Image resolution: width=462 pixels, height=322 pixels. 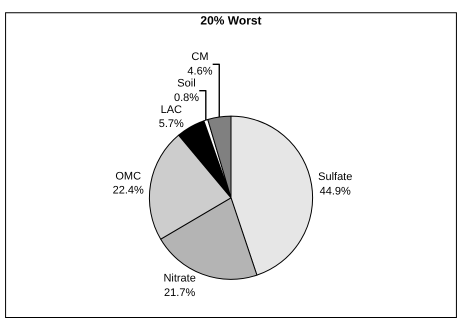 I want to click on chart-title: 20% Worst, so click(x=231, y=21).